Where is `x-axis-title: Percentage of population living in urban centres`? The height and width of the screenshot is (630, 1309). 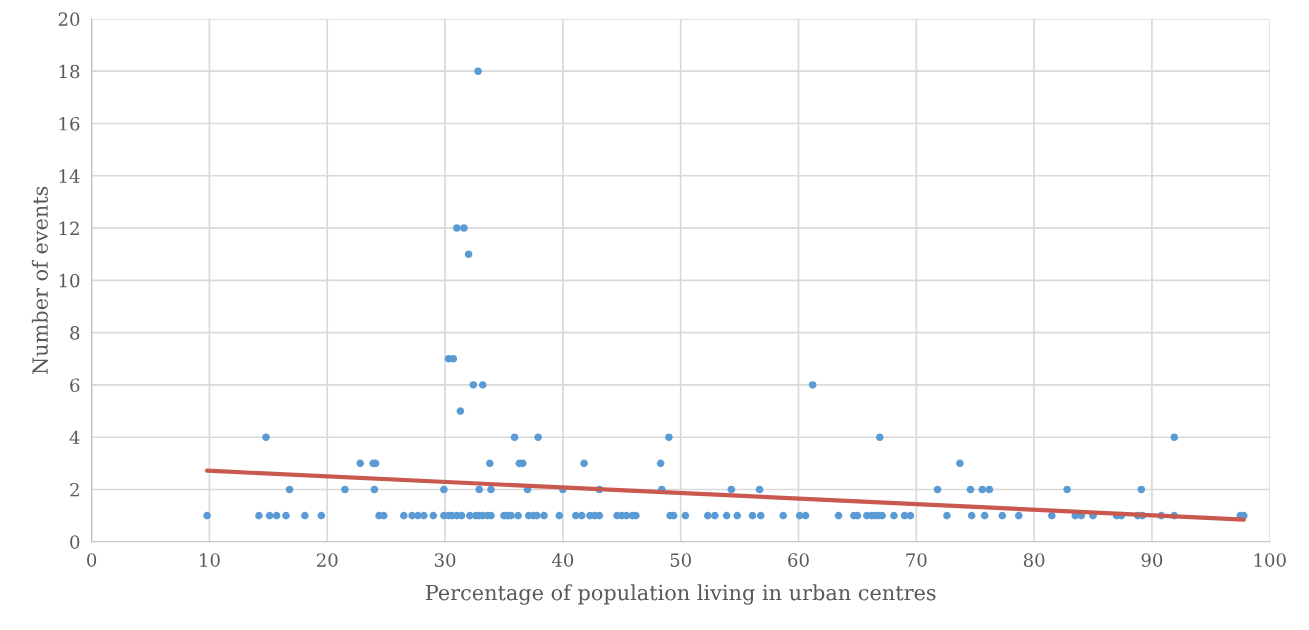
x-axis-title: Percentage of population living in urban centres is located at coordinates (680, 594).